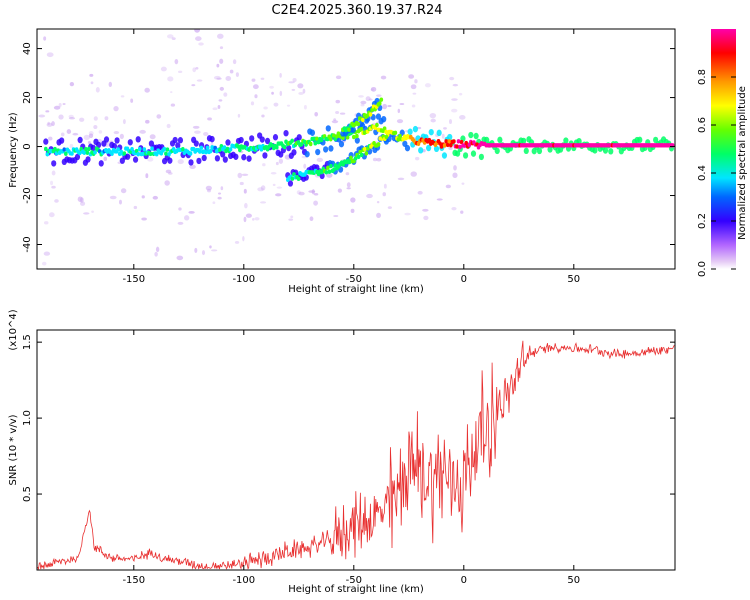 This screenshot has width=750, height=600. I want to click on colorbar-label: Normalized spectral amplitude, so click(742, 163).